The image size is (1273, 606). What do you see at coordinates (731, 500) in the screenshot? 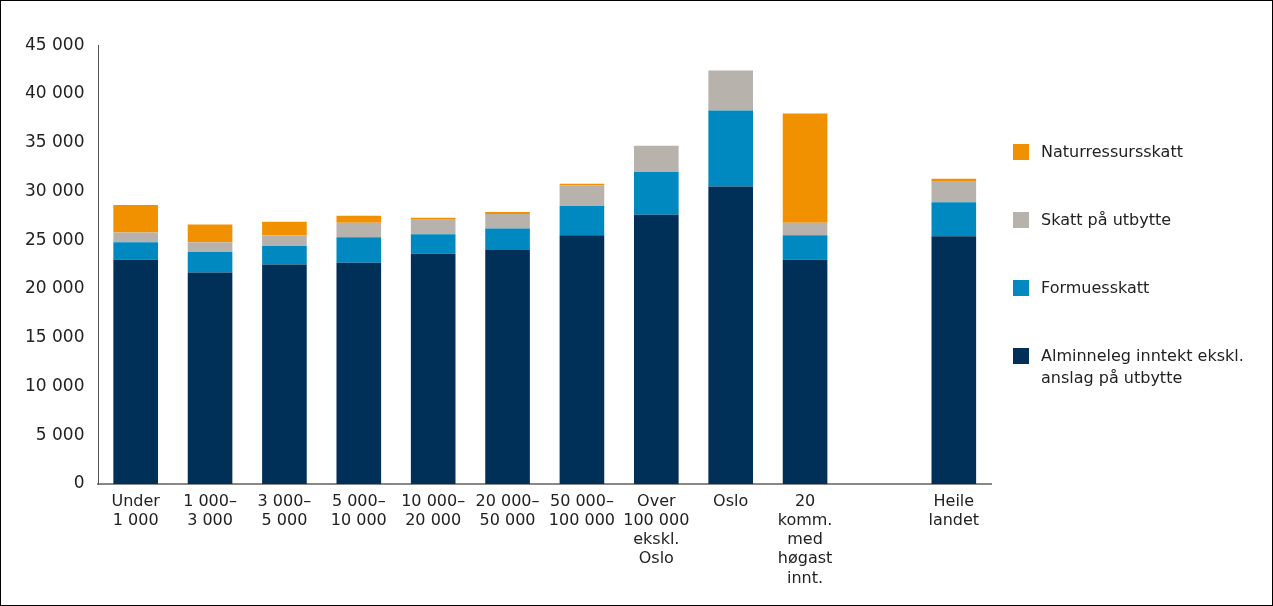
I see `x-tick-label: Oslo` at bounding box center [731, 500].